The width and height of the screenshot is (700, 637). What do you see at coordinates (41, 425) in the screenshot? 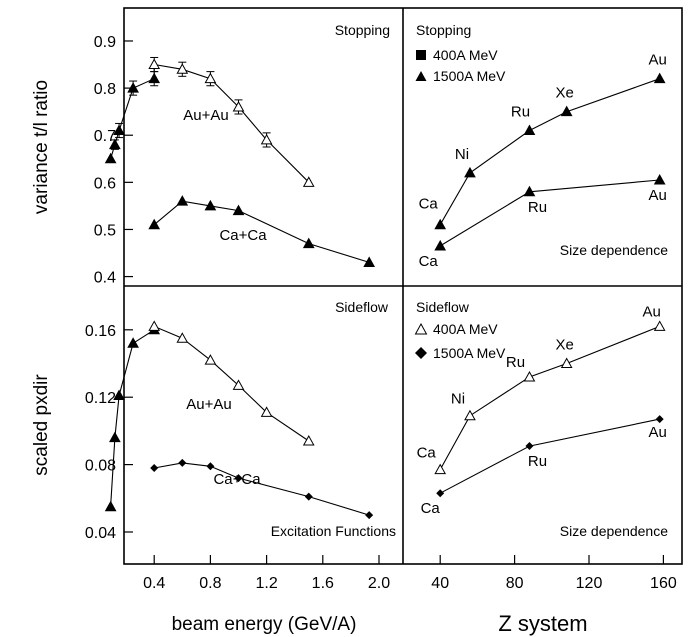
I see `ylabel-bottom: scaled pxdir` at bounding box center [41, 425].